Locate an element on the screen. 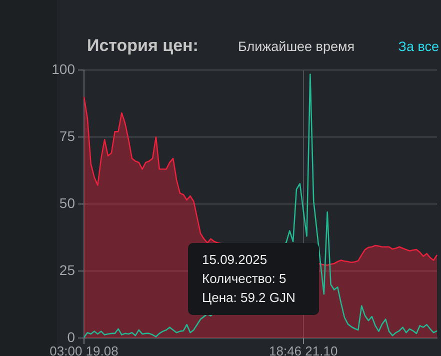  y-tick-label: 100 is located at coordinates (64, 68).